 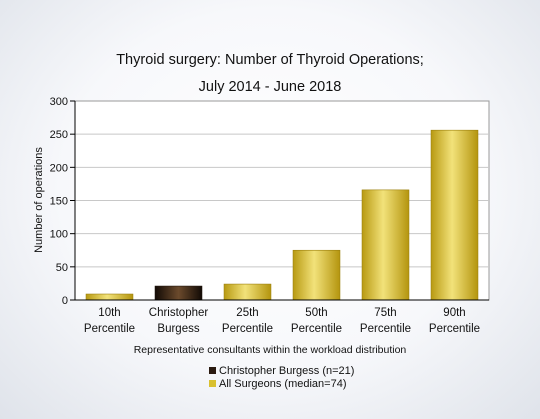 What do you see at coordinates (179, 313) in the screenshot?
I see `x-tick-label: Christopher` at bounding box center [179, 313].